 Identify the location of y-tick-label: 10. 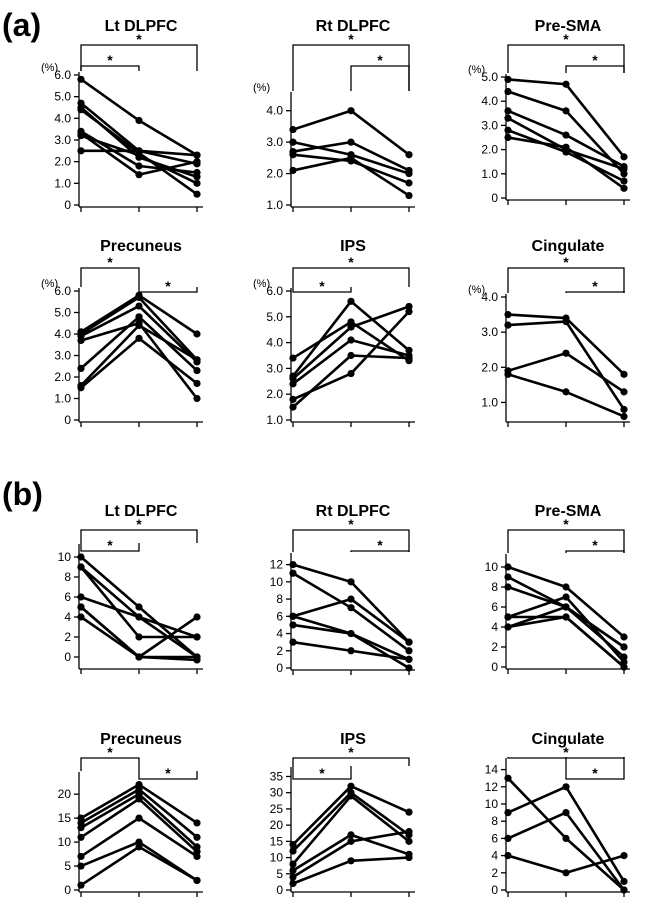
(492, 567).